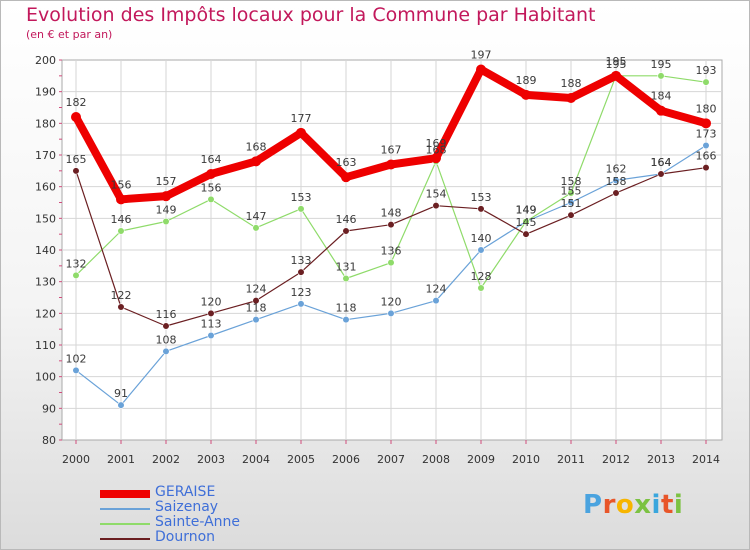 Image resolution: width=750 pixels, height=550 pixels. What do you see at coordinates (616, 181) in the screenshot?
I see `data-label-dournon: 158` at bounding box center [616, 181].